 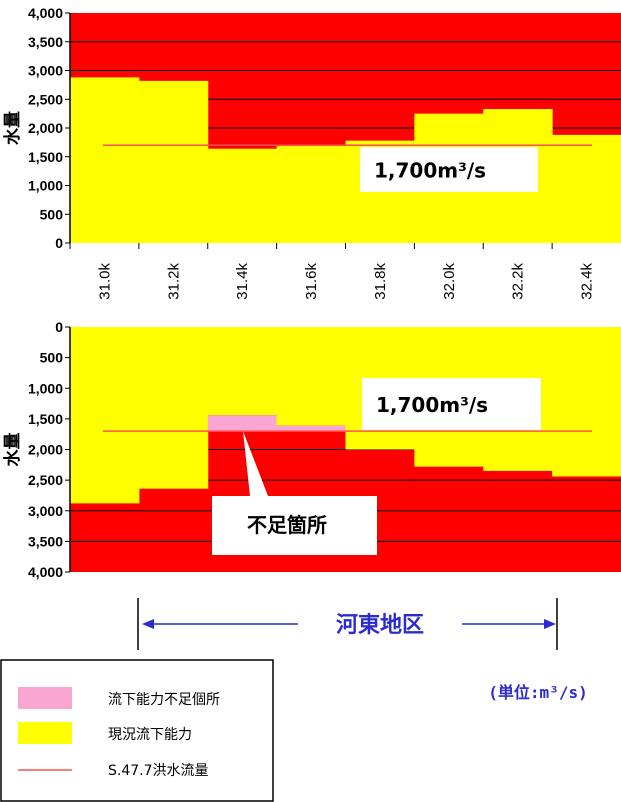 I want to click on unit-label: (単位:m³/s), so click(x=537, y=692).